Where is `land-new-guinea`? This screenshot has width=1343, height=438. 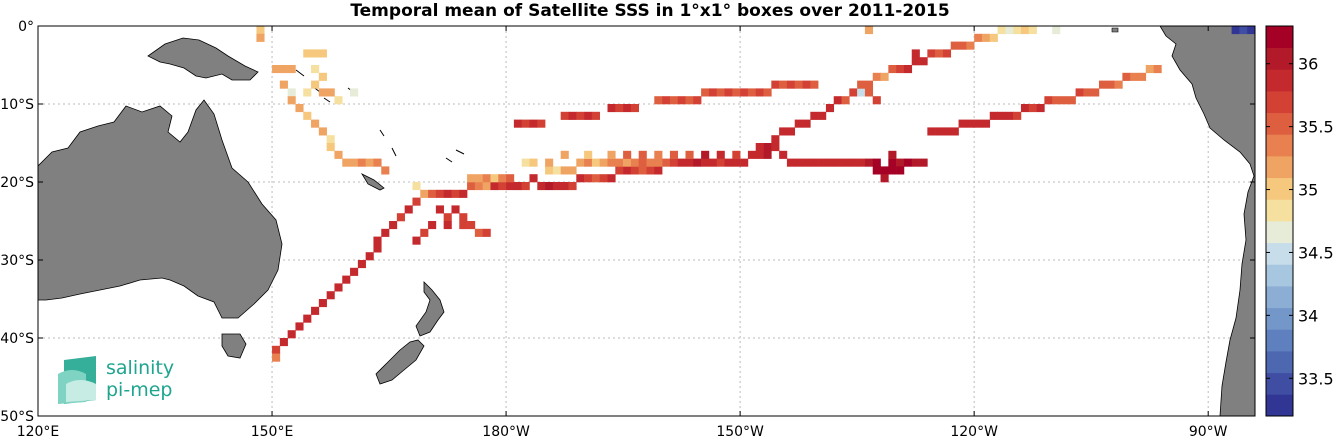
land-new-guinea is located at coordinates (203, 59).